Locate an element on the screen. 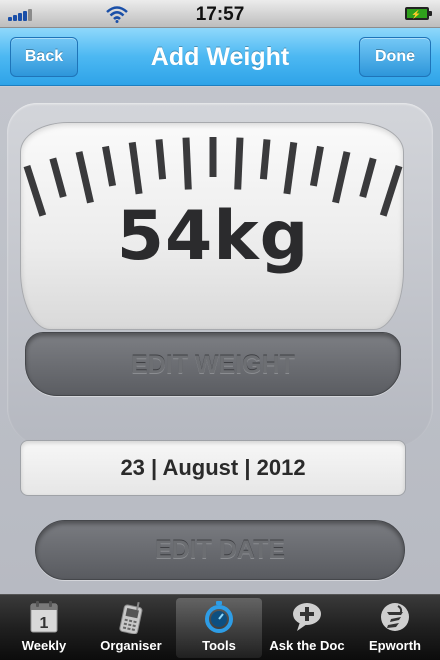 This screenshot has height=660, width=440. tab-weekly: 1 Weekly is located at coordinates (44, 628).